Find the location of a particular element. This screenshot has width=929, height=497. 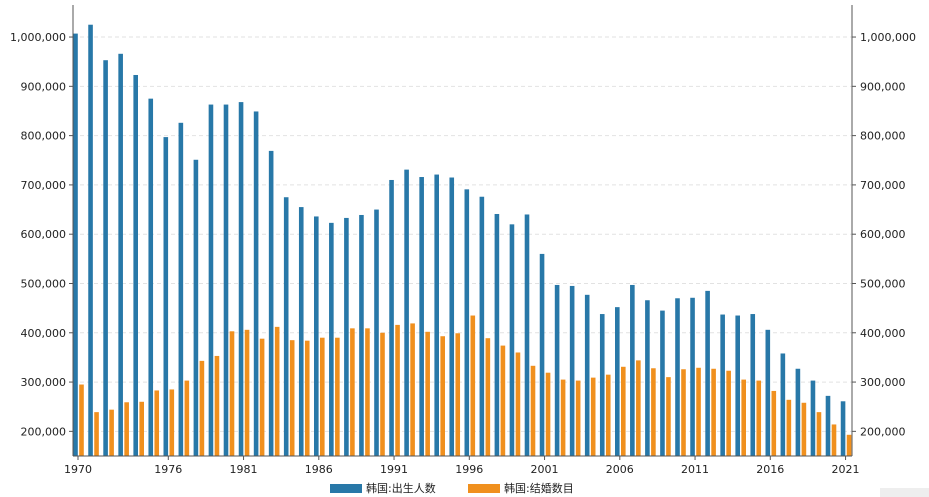

x-tick-label: 1981 is located at coordinates (244, 469).